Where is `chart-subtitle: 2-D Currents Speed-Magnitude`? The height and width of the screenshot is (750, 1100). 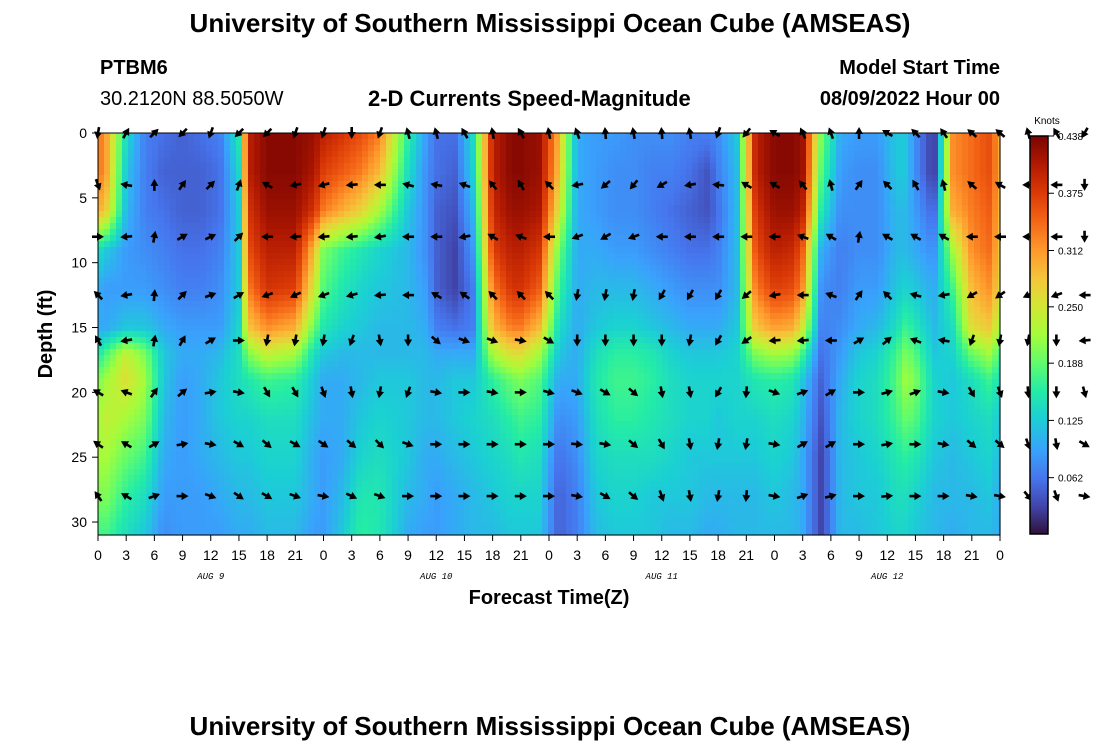 chart-subtitle: 2-D Currents Speed-Magnitude is located at coordinates (529, 98).